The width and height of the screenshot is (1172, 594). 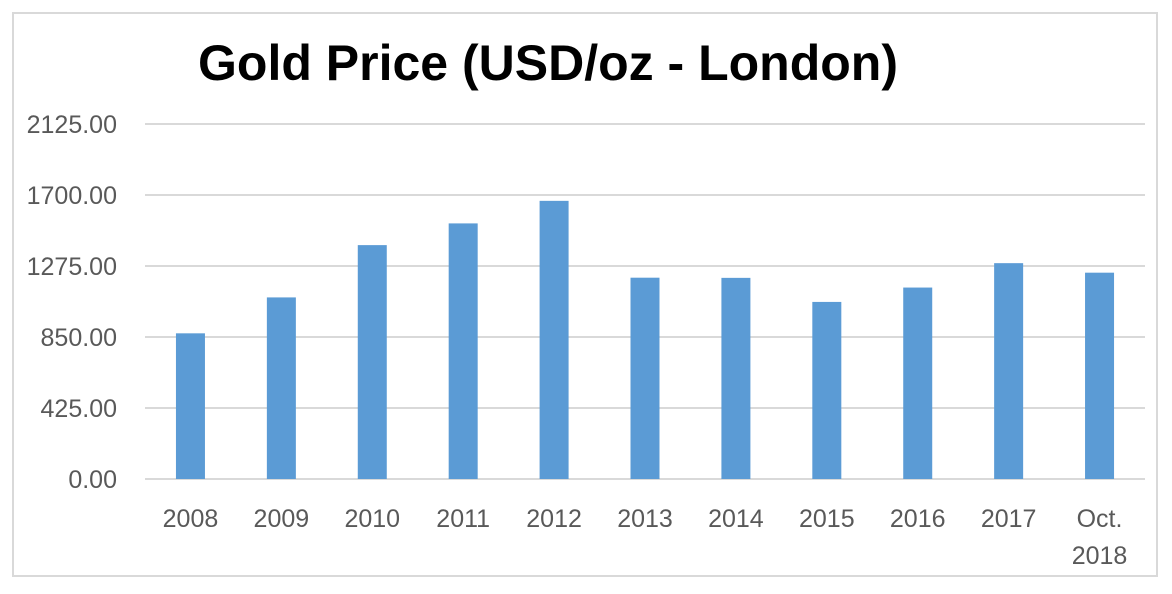 What do you see at coordinates (190, 406) in the screenshot?
I see `bar-2008` at bounding box center [190, 406].